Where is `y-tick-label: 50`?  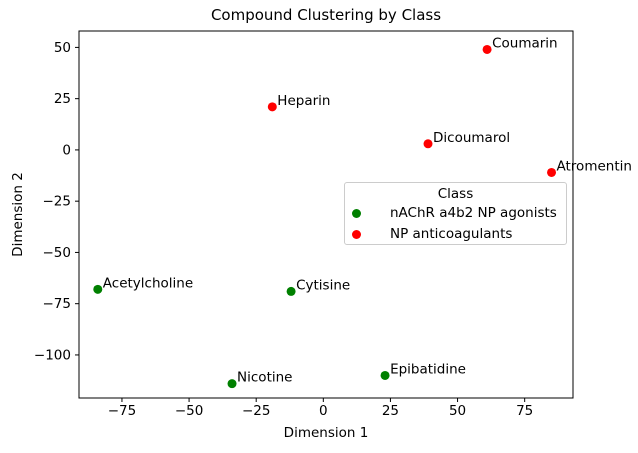 y-tick-label: 50 is located at coordinates (62, 48).